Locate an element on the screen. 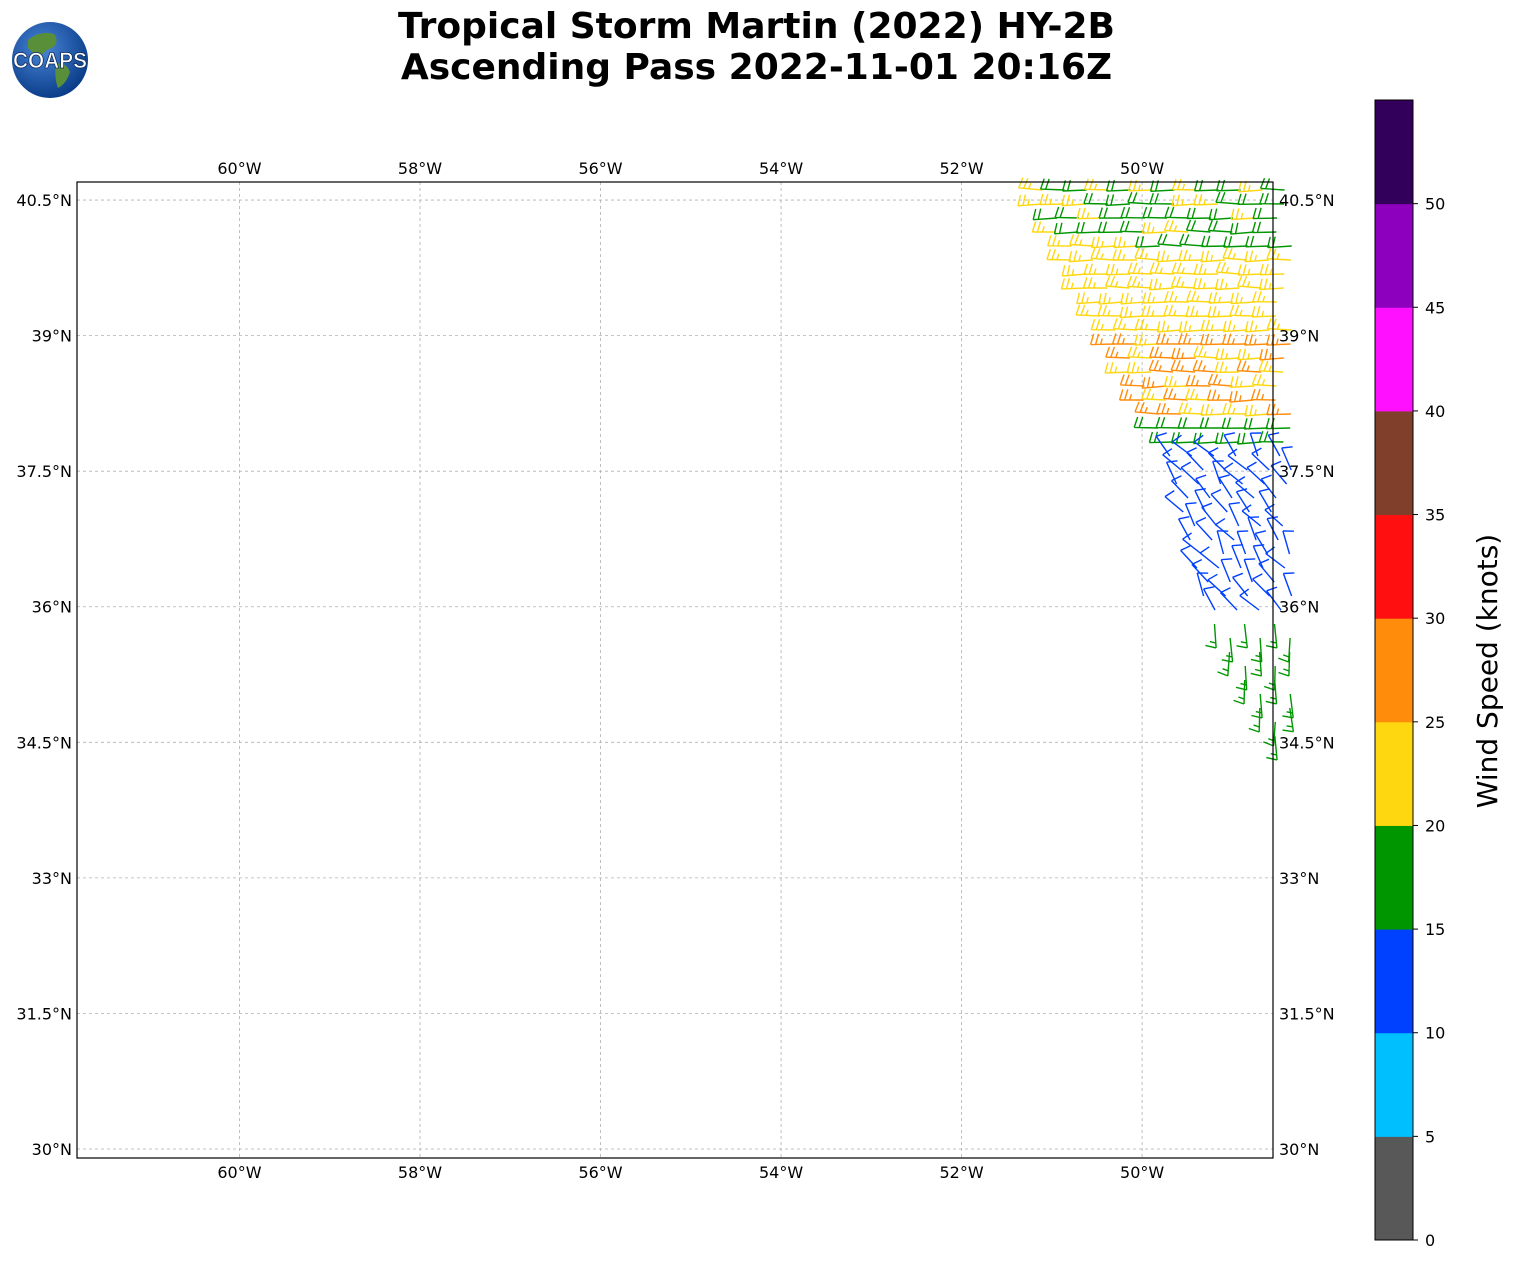  title-line-1: Tropical Storm Martin (2022) HY-2B is located at coordinates (756, 26).